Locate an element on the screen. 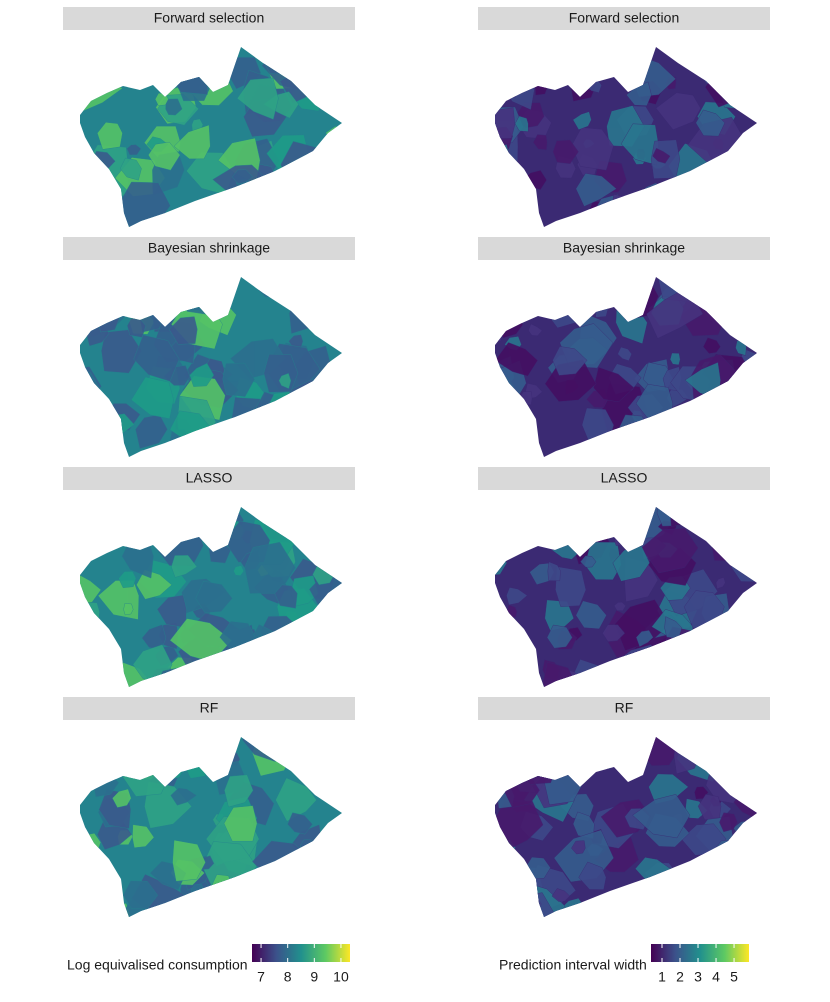  tick-label: 3 is located at coordinates (698, 977).